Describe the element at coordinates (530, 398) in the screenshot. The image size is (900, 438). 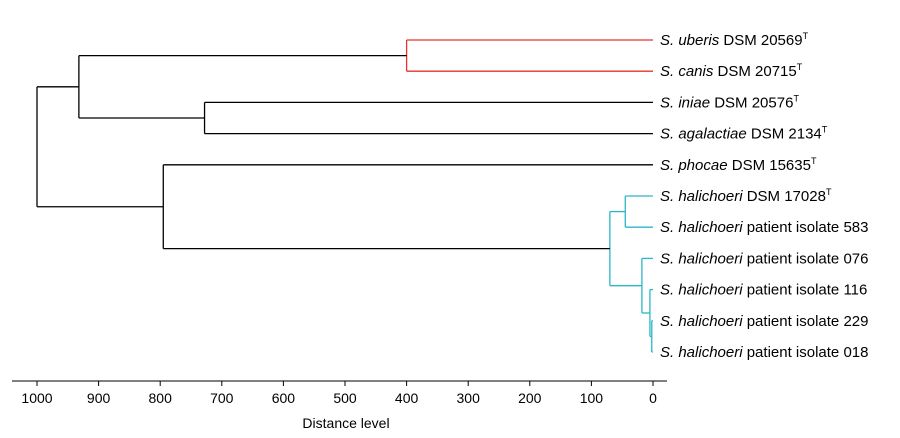
I see `tick-label-200: 200` at that location.